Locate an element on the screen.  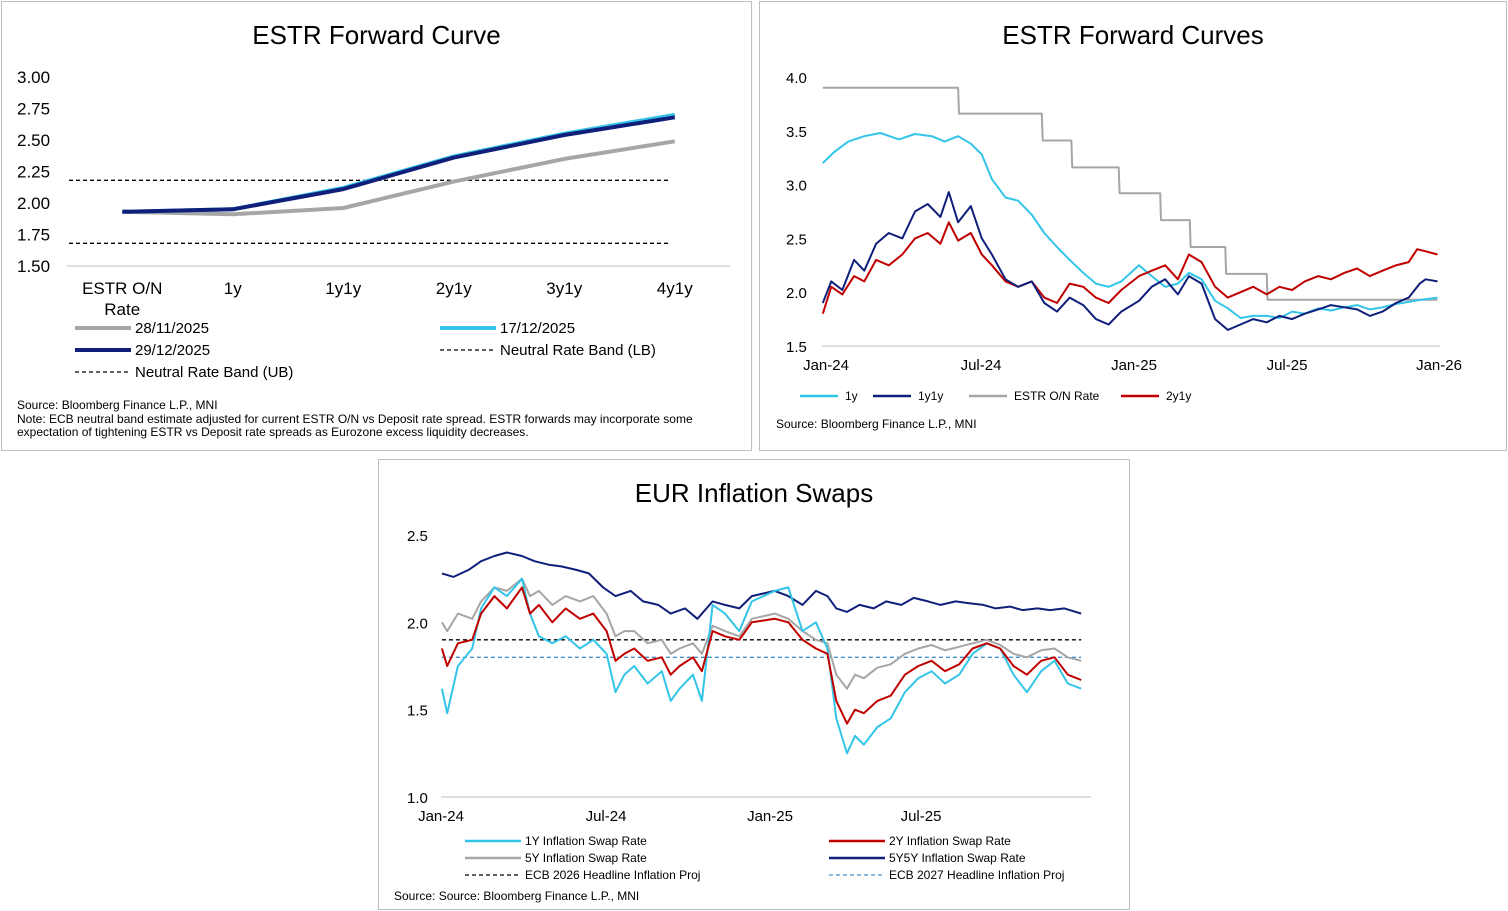
legend-label: 1y is located at coordinates (851, 396).